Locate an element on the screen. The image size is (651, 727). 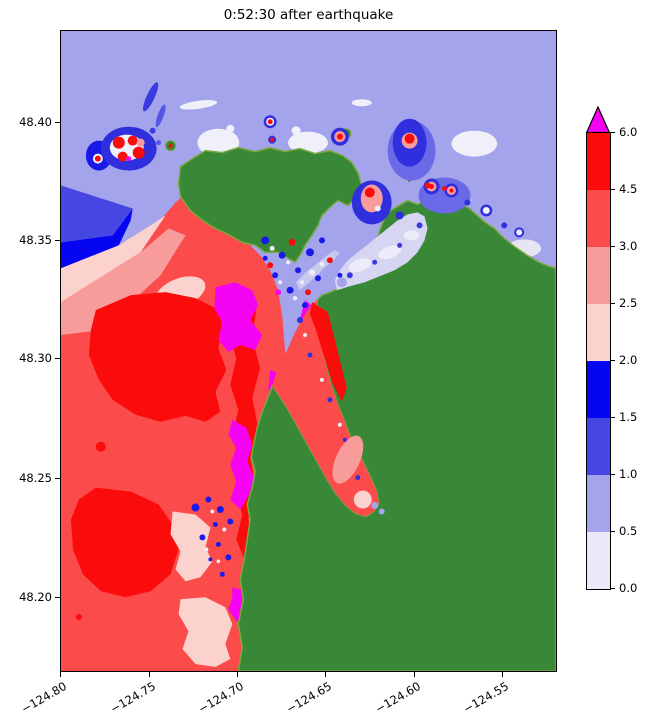
colorbar-tick-label: 2.0 is located at coordinates (628, 360).